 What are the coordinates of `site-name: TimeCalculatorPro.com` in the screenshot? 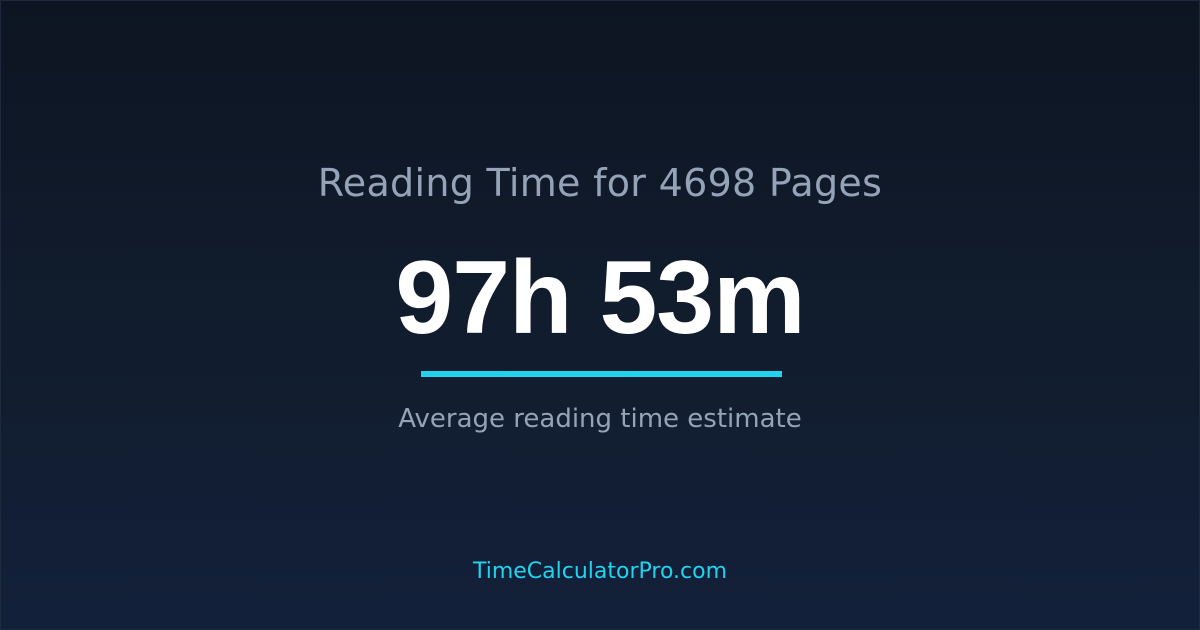 It's located at (600, 571).